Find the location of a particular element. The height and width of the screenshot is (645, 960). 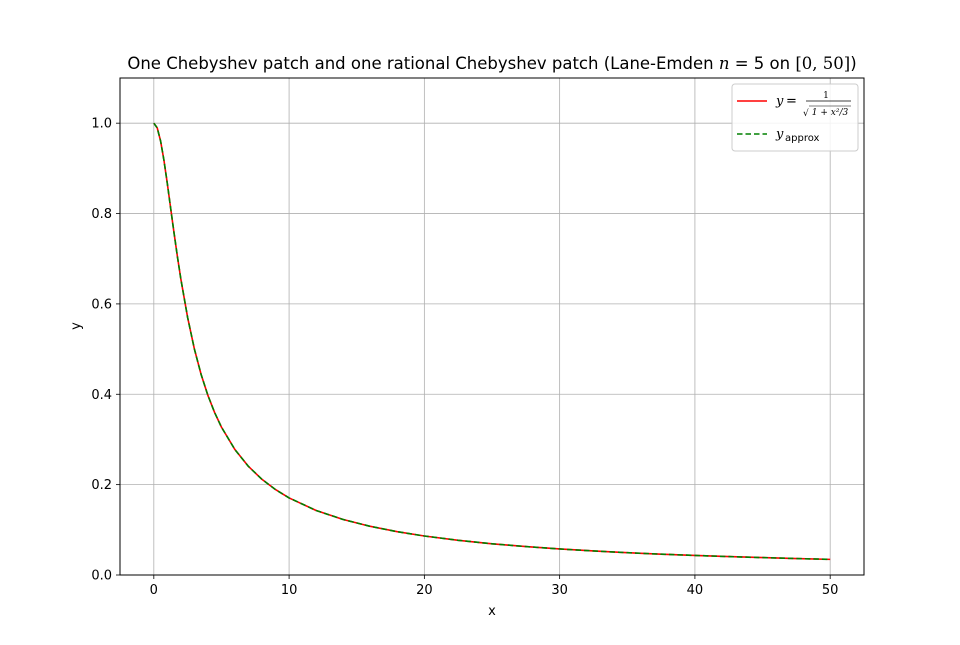

legend: y = 1 √ 1 + x²/3 y approx is located at coordinates (795, 117).